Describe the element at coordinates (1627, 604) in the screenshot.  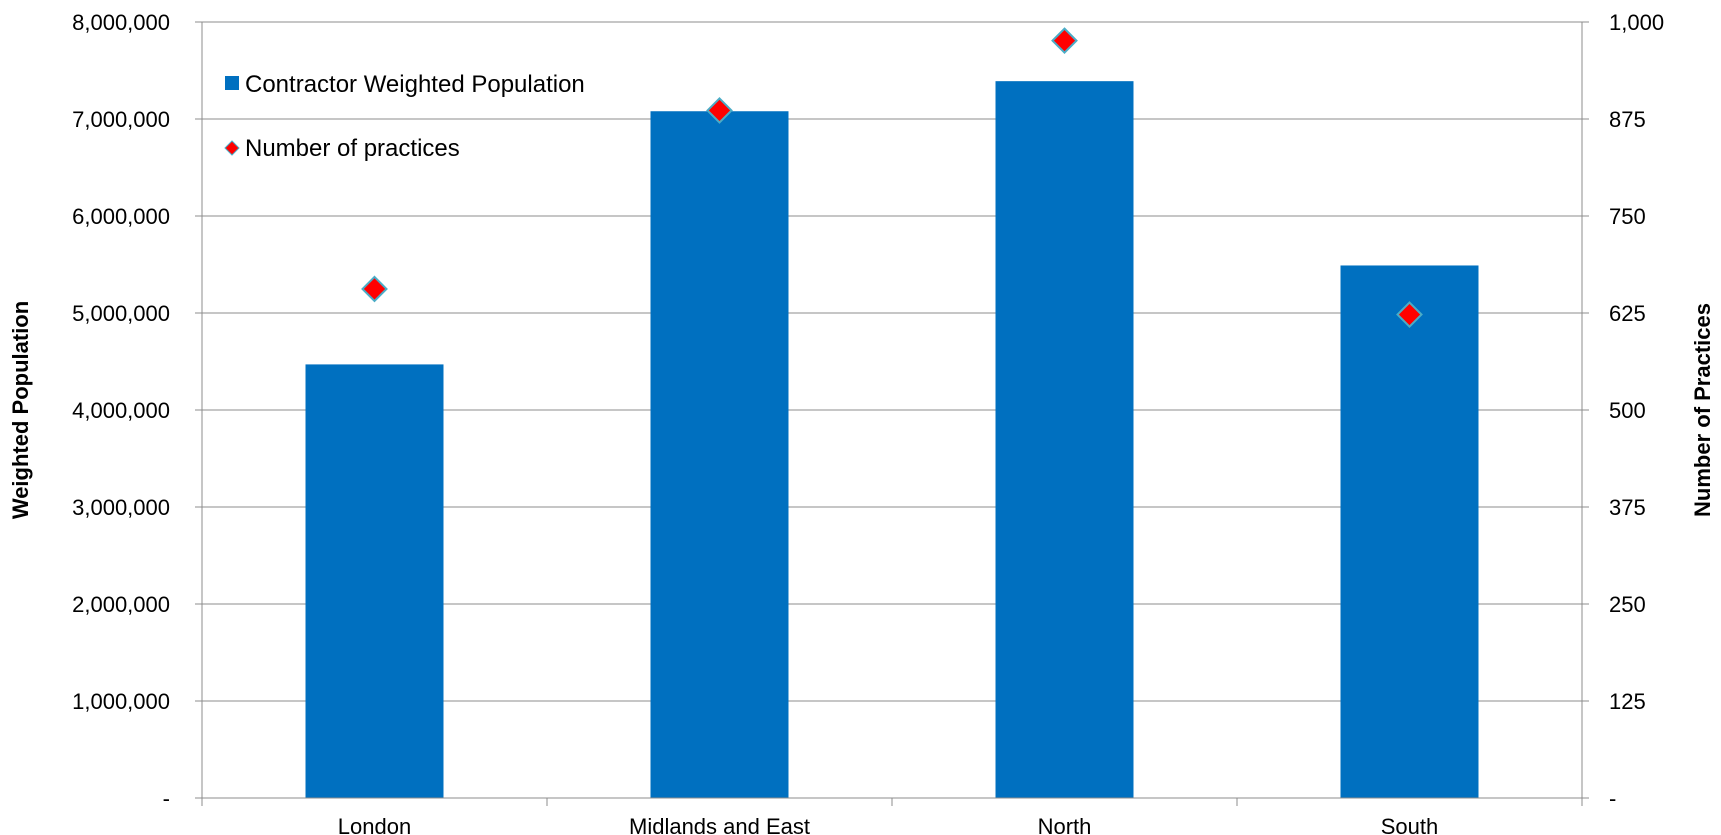
I see `right-axis-tick-label: 250` at that location.